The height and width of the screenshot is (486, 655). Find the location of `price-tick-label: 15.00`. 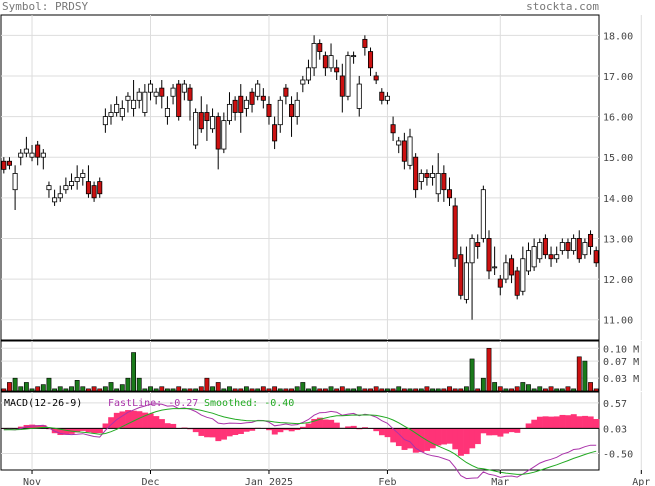

price-tick-label: 15.00 is located at coordinates (618, 158).